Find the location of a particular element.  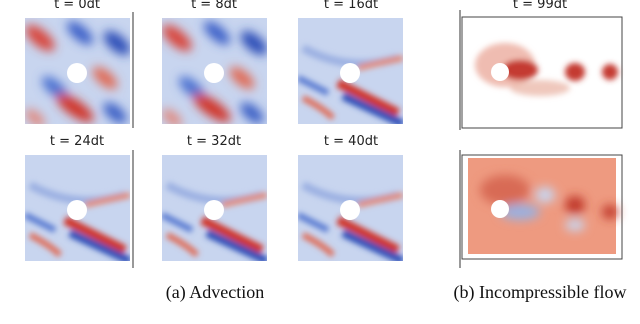

panel-title: t = 40dt is located at coordinates (351, 141).